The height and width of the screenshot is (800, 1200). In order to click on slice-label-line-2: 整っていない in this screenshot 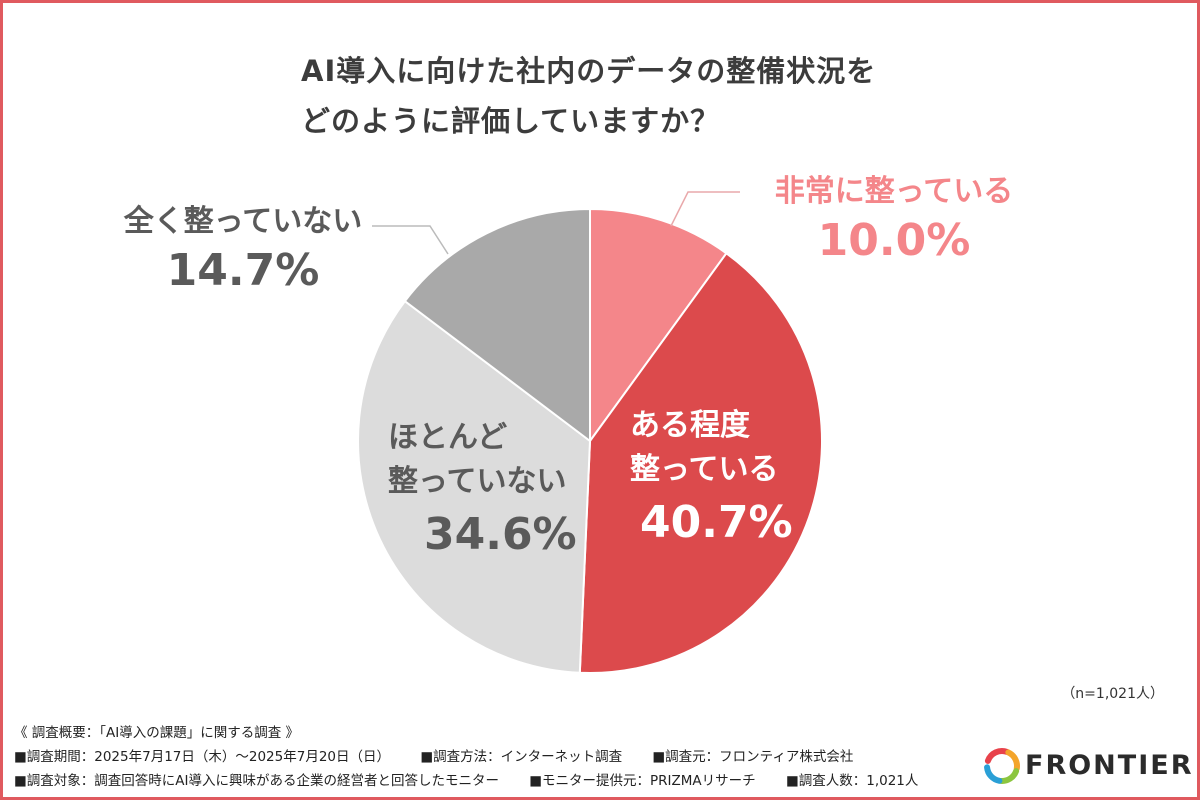, I will do `click(477, 481)`.